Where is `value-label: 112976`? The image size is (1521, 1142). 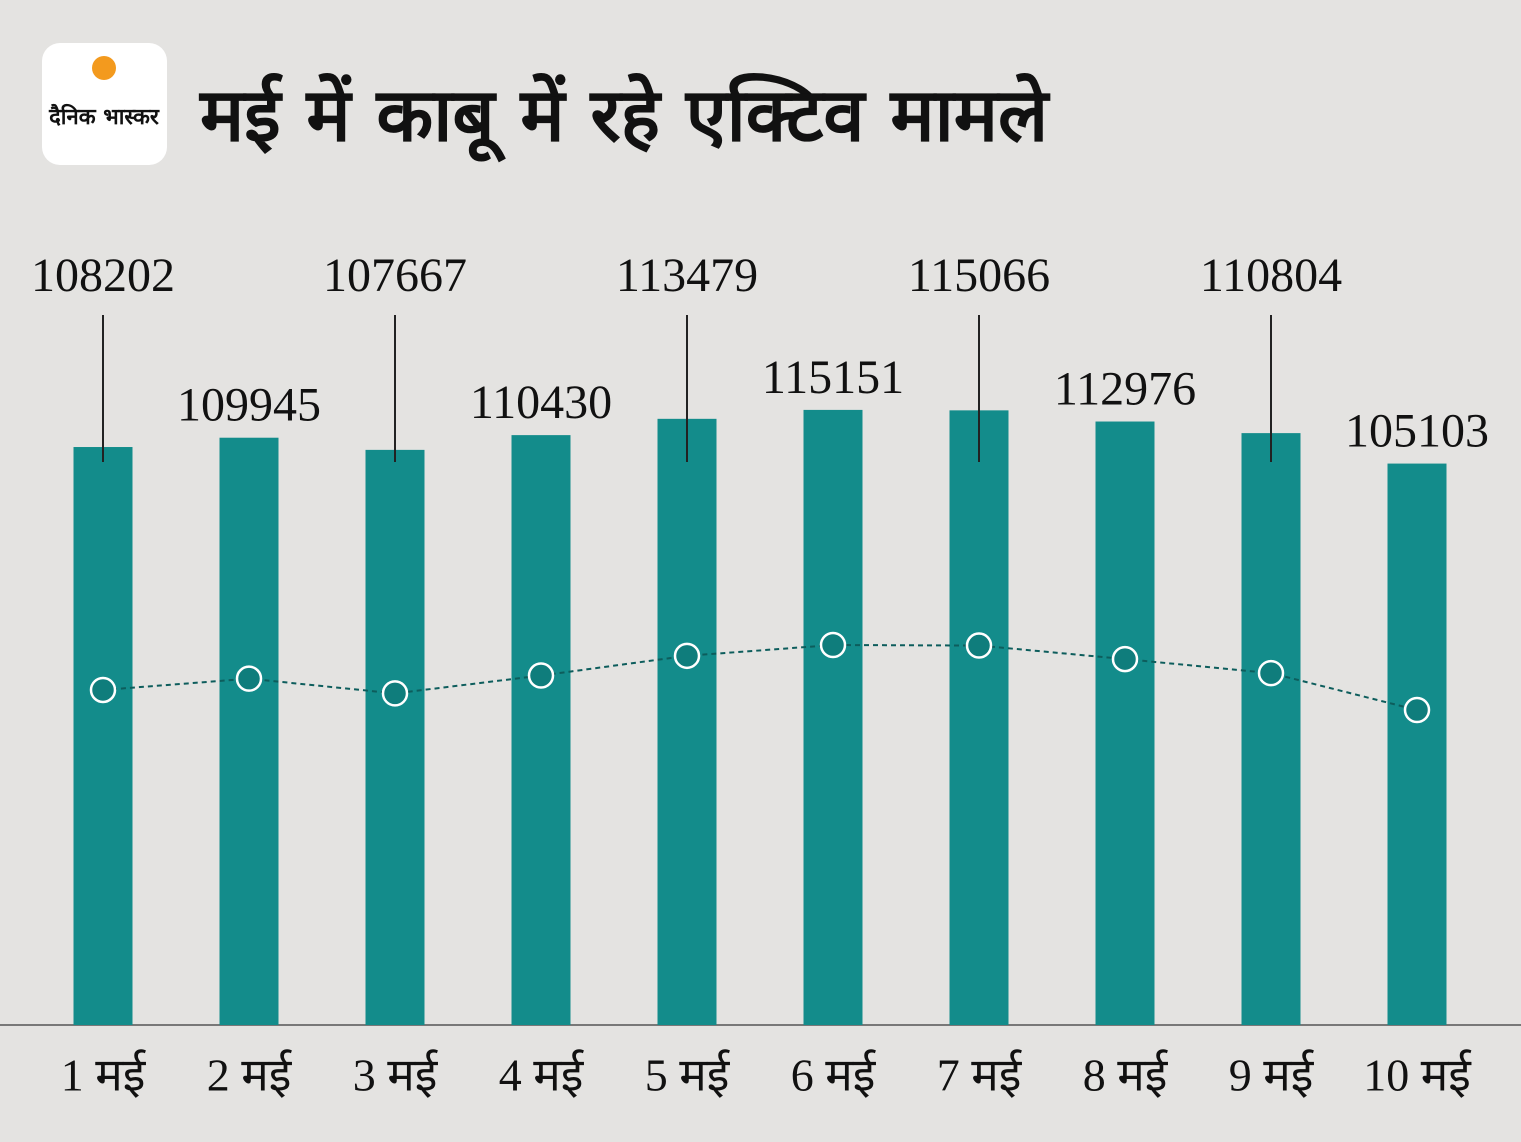 value-label: 112976 is located at coordinates (1125, 389).